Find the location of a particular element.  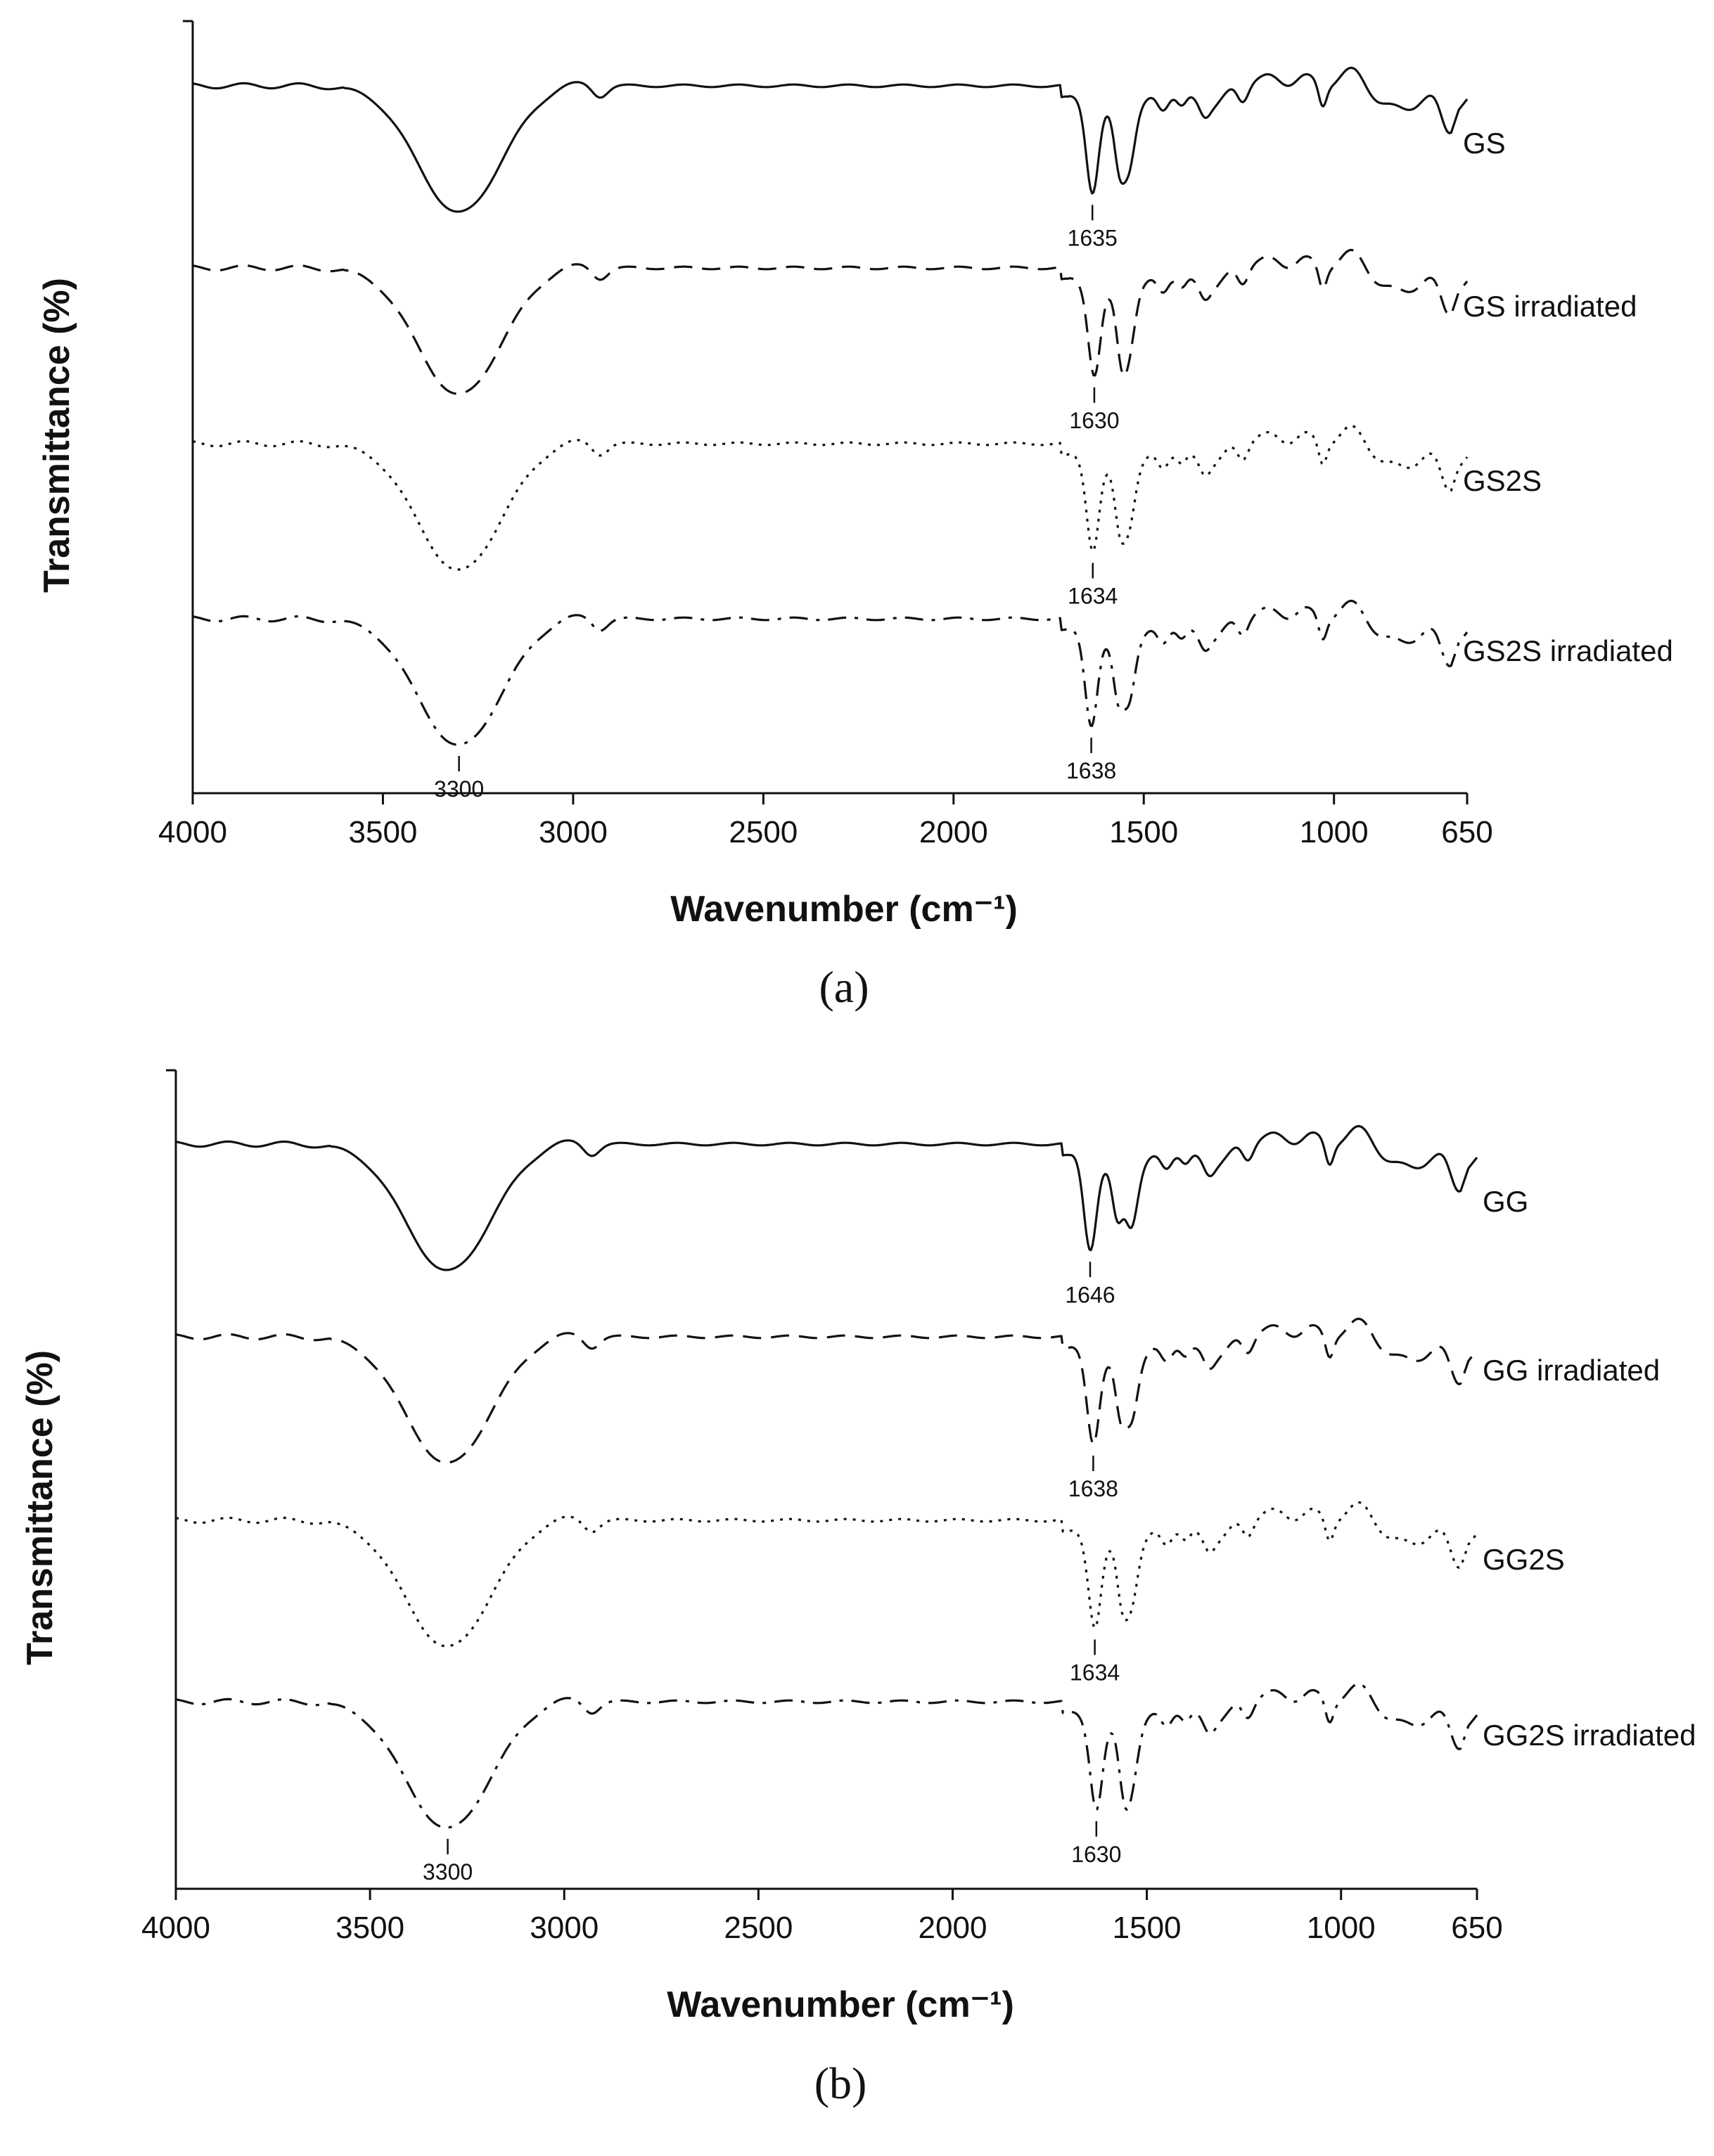

series-line-gg is located at coordinates (827, 1197).